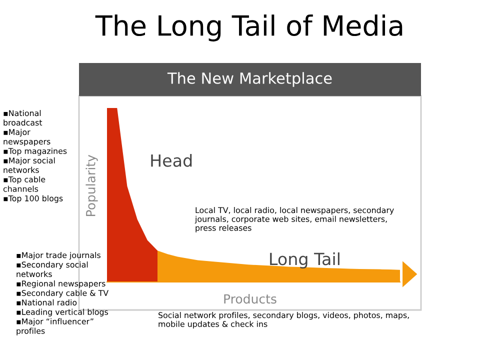  Describe the element at coordinates (249, 79) in the screenshot. I see `chart-subtitle: The New Marketplace` at that location.